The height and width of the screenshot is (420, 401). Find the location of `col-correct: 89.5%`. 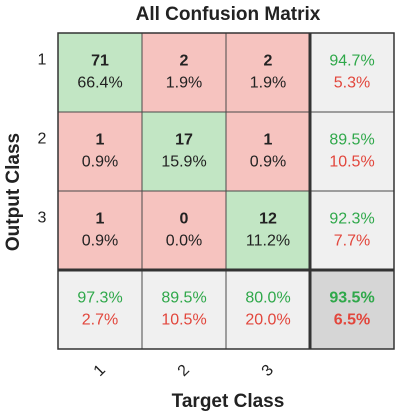

col-correct: 89.5% is located at coordinates (183, 298).